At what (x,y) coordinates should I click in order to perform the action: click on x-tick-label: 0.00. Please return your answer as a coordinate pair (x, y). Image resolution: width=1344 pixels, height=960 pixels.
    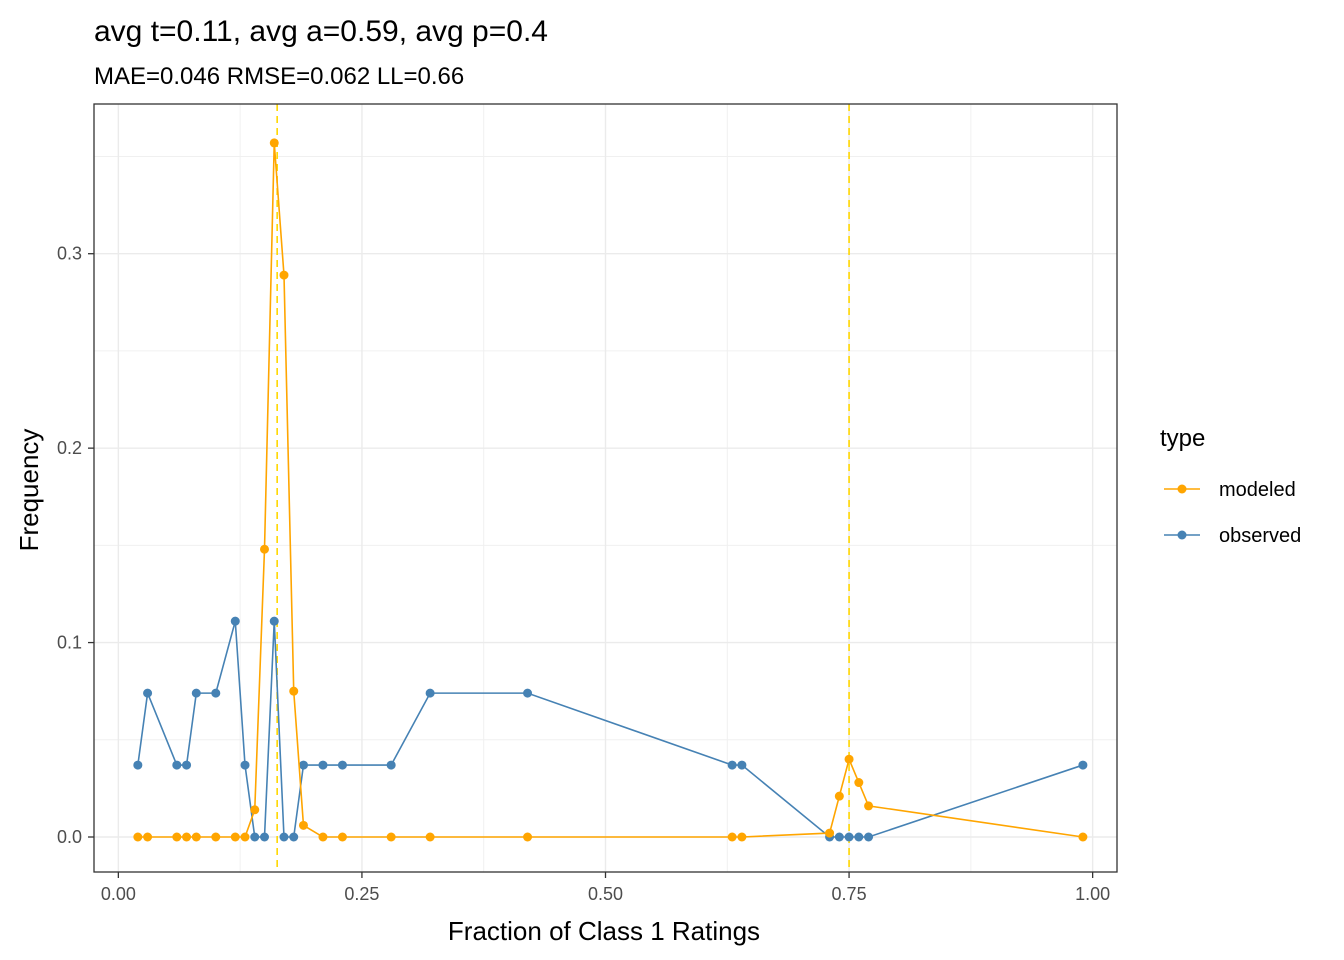
    Looking at the image, I should click on (118, 894).